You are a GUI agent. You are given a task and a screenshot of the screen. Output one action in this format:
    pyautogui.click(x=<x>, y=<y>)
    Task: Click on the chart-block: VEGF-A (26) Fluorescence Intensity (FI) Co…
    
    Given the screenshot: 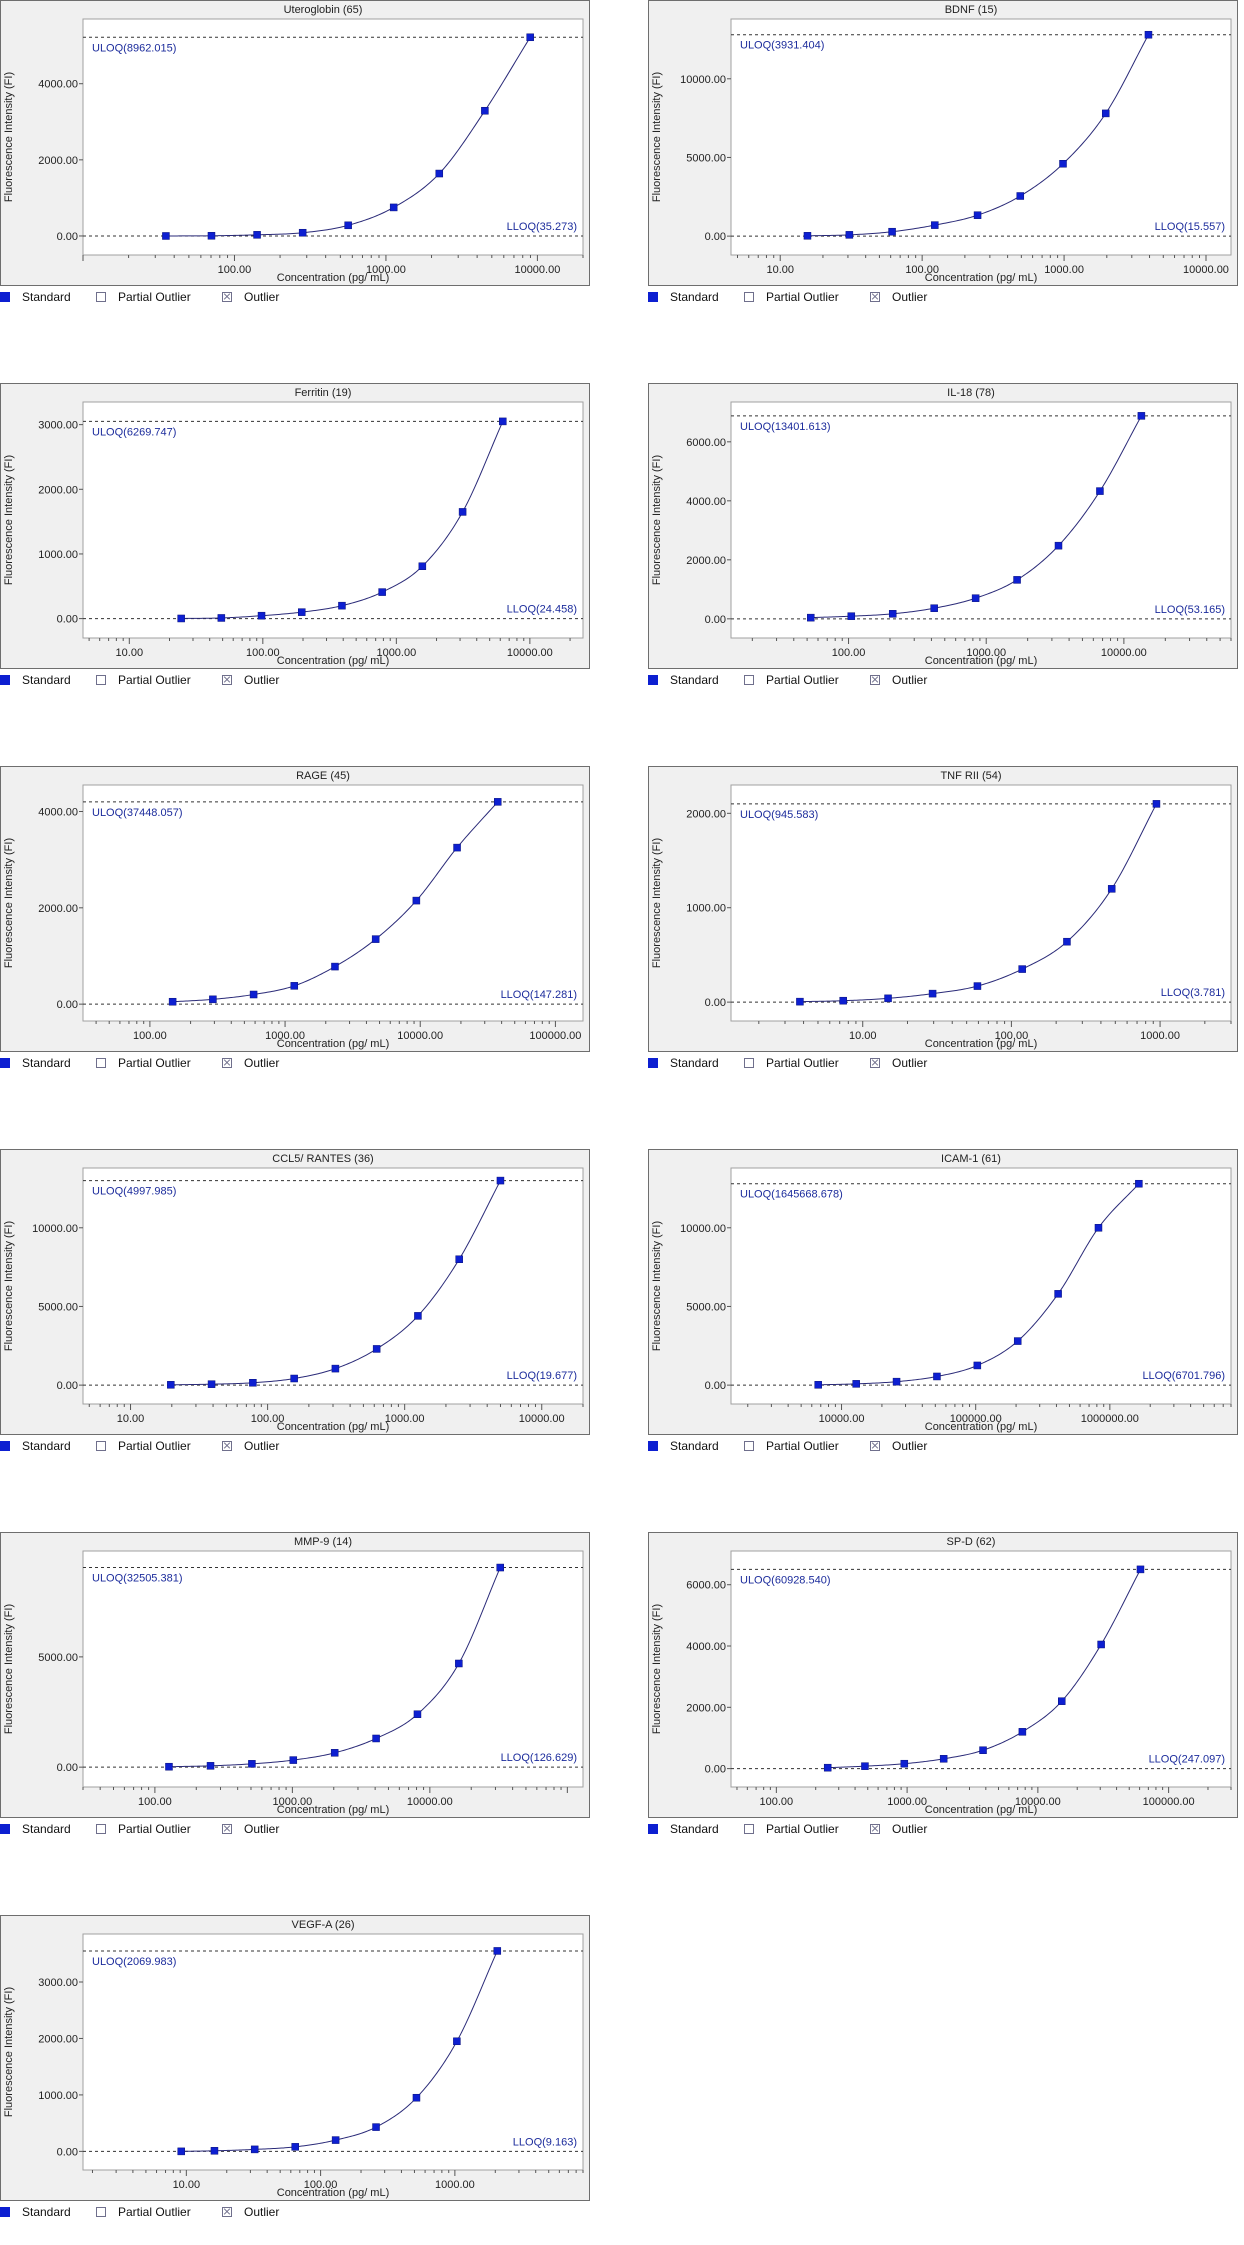 What is the action you would take?
    pyautogui.click(x=296, y=2070)
    